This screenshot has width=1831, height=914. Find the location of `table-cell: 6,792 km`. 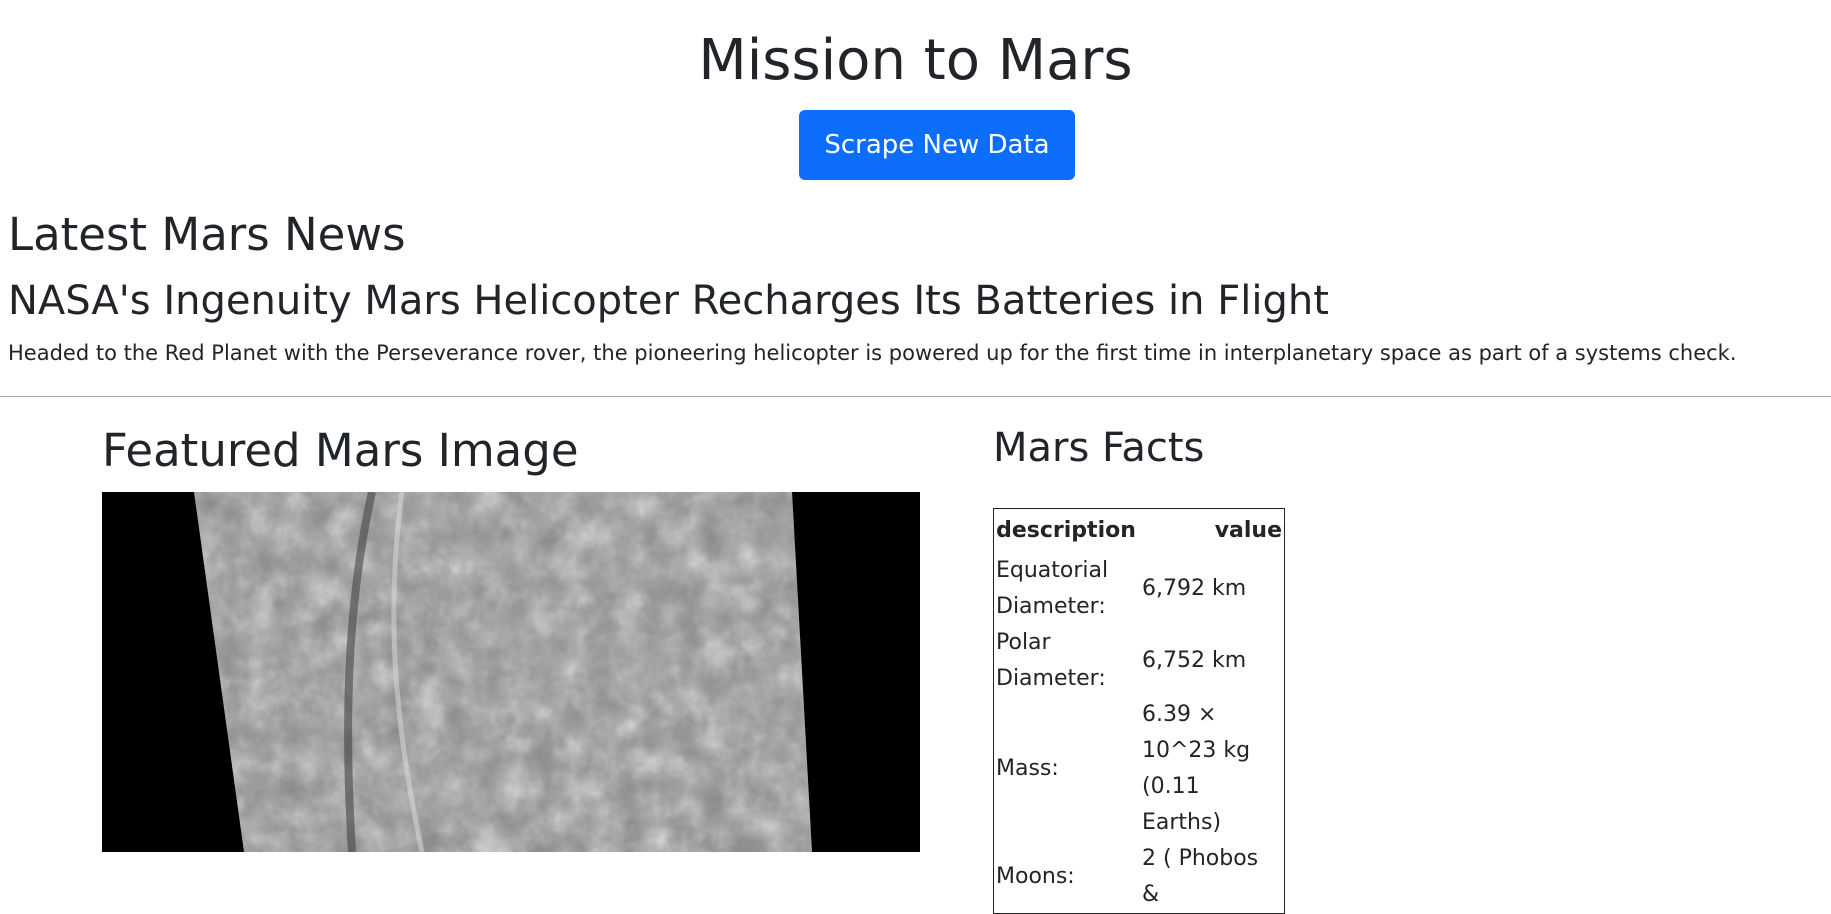

table-cell: 6,792 km is located at coordinates (1194, 588).